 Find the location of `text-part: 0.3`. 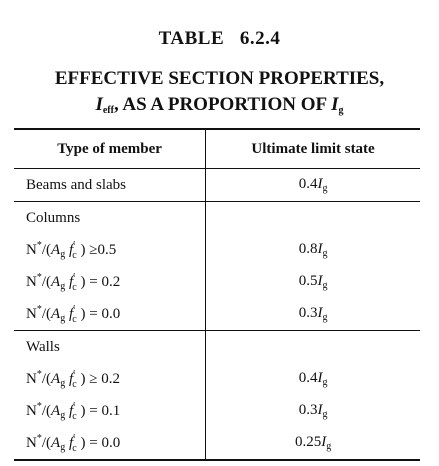

text-part: 0.3 is located at coordinates (308, 410).